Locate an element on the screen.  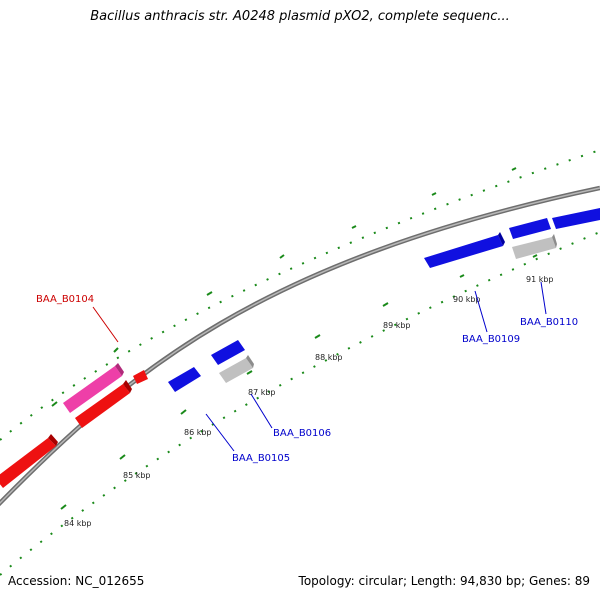
gene-label-b0105: BAA_B0105 is located at coordinates (261, 458).